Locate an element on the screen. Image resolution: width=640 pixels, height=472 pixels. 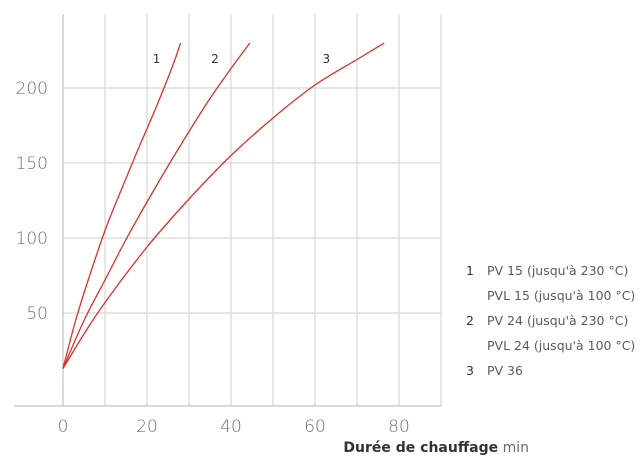
legend-text-2: PV 24 (jusqu'à 230 °C) is located at coordinates (558, 320).